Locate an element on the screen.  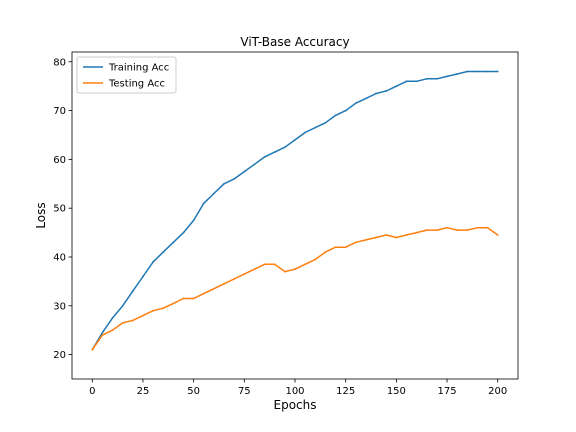
y-tick-label: 20 is located at coordinates (59, 355).